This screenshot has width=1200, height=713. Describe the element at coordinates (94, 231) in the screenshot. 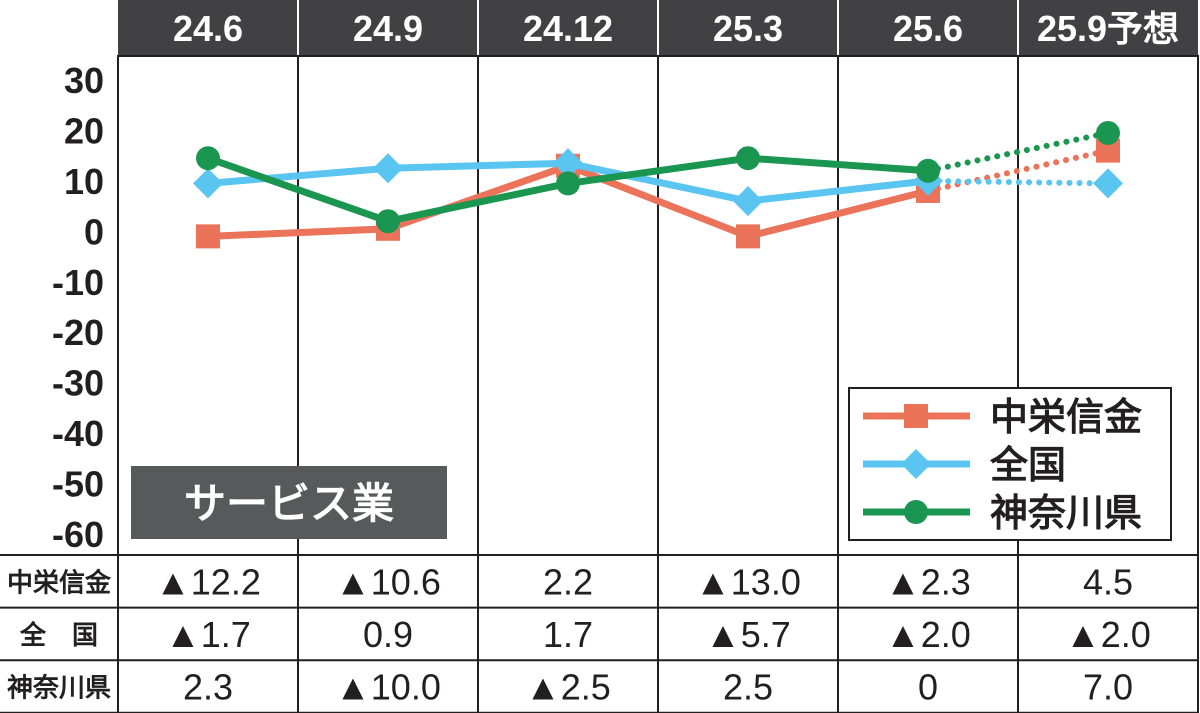

I see `y-tick-label: 0` at that location.